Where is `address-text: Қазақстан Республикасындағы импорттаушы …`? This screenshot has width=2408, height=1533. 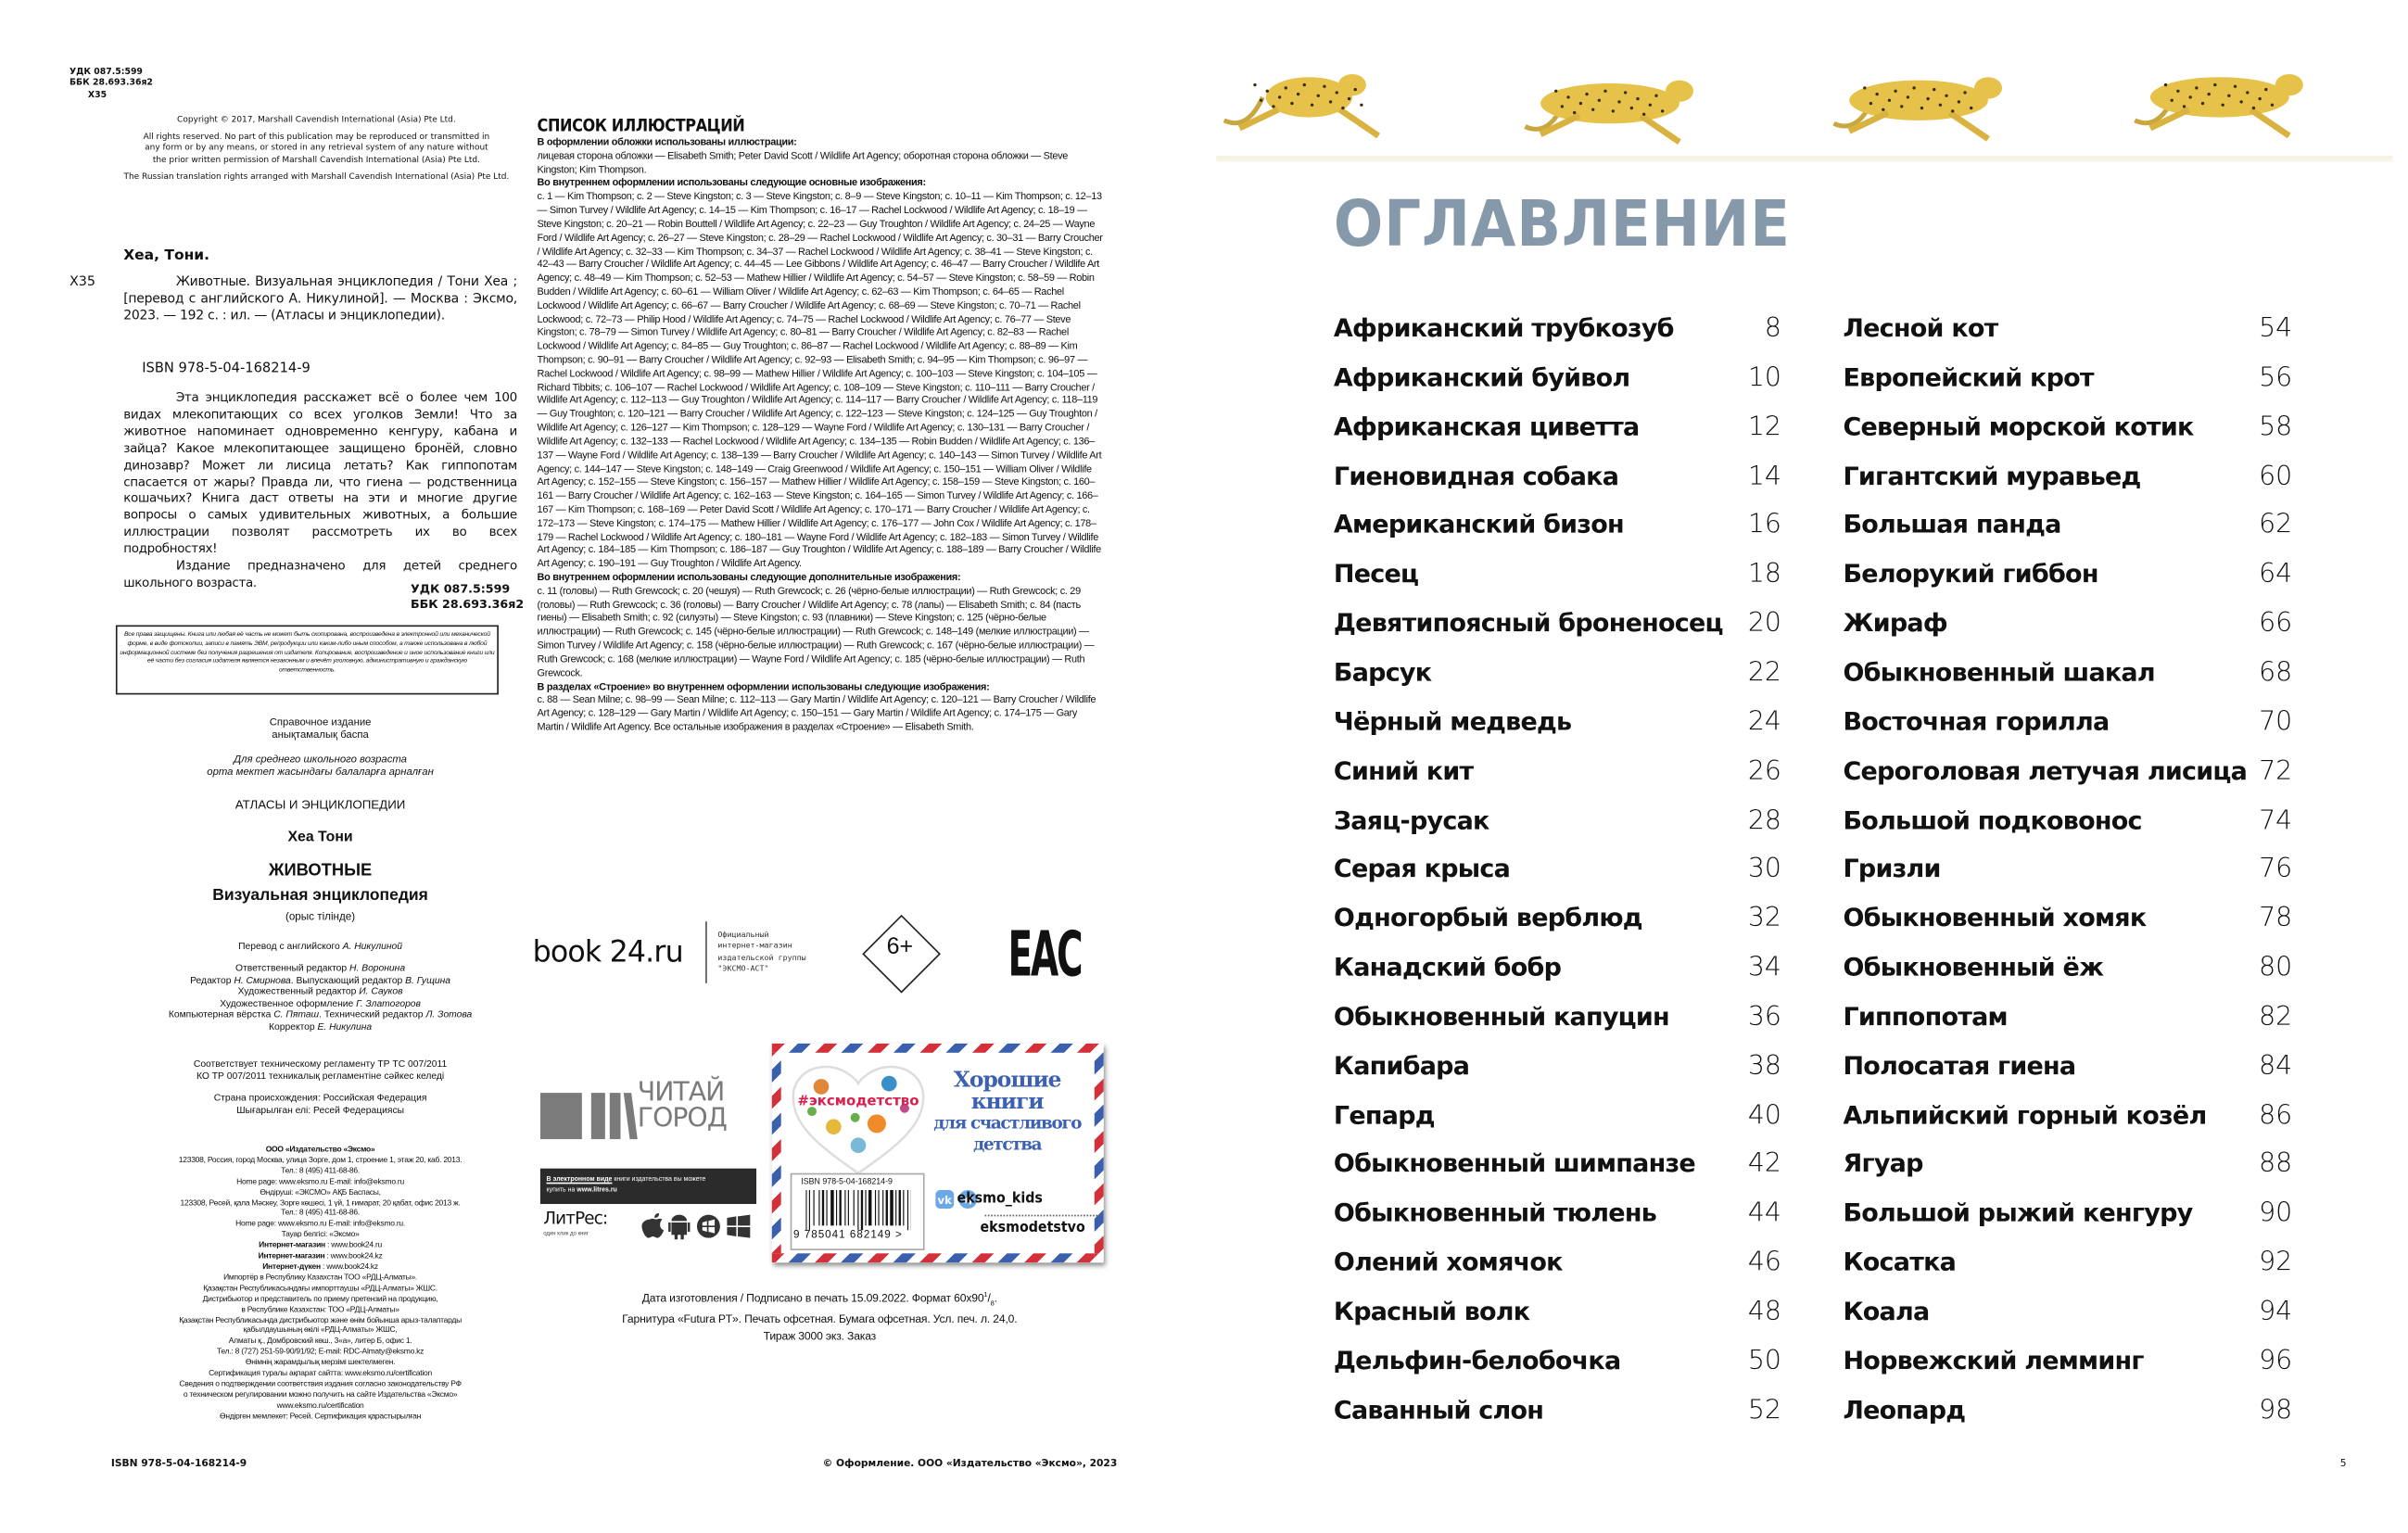 address-text: Қазақстан Республикасындағы импорттаушы … is located at coordinates (320, 1289).